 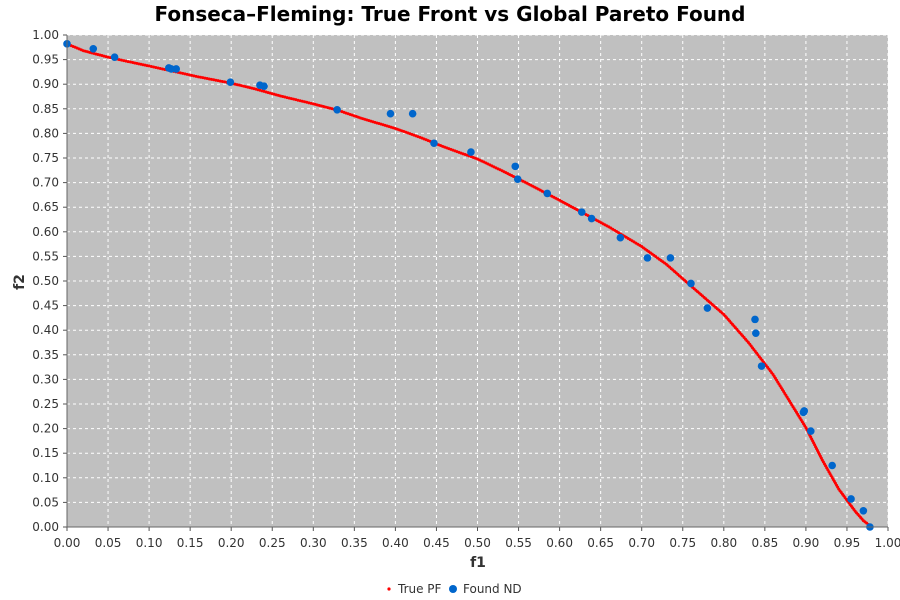 What do you see at coordinates (887, 543) in the screenshot?
I see `x-tick-label: 1.00` at bounding box center [887, 543].